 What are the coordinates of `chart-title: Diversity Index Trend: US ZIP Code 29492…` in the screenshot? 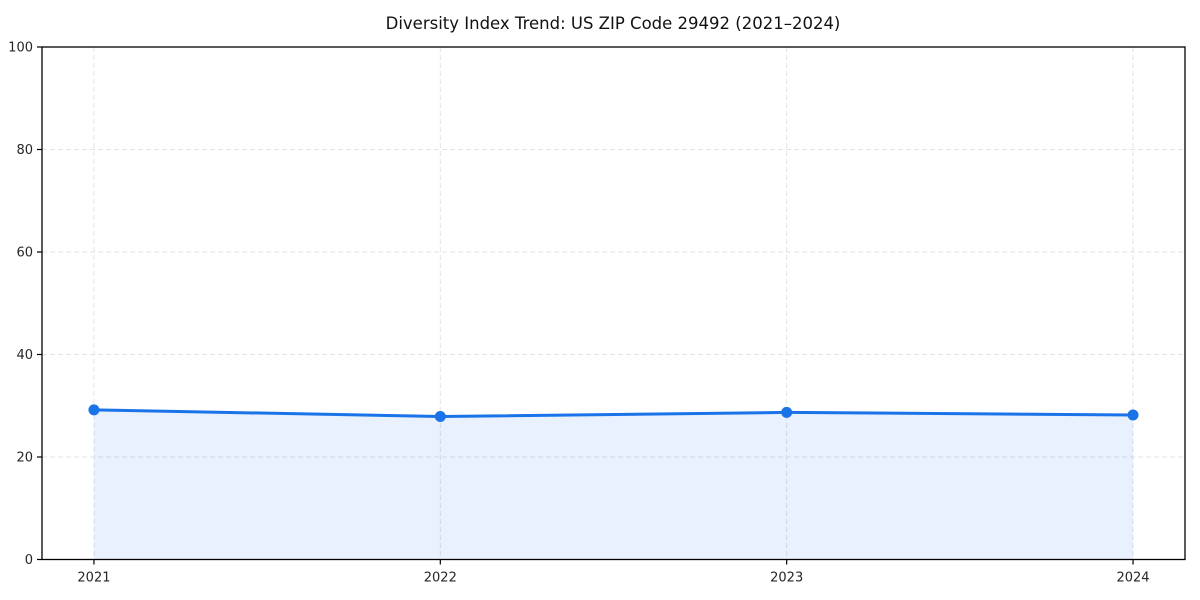 It's located at (613, 23).